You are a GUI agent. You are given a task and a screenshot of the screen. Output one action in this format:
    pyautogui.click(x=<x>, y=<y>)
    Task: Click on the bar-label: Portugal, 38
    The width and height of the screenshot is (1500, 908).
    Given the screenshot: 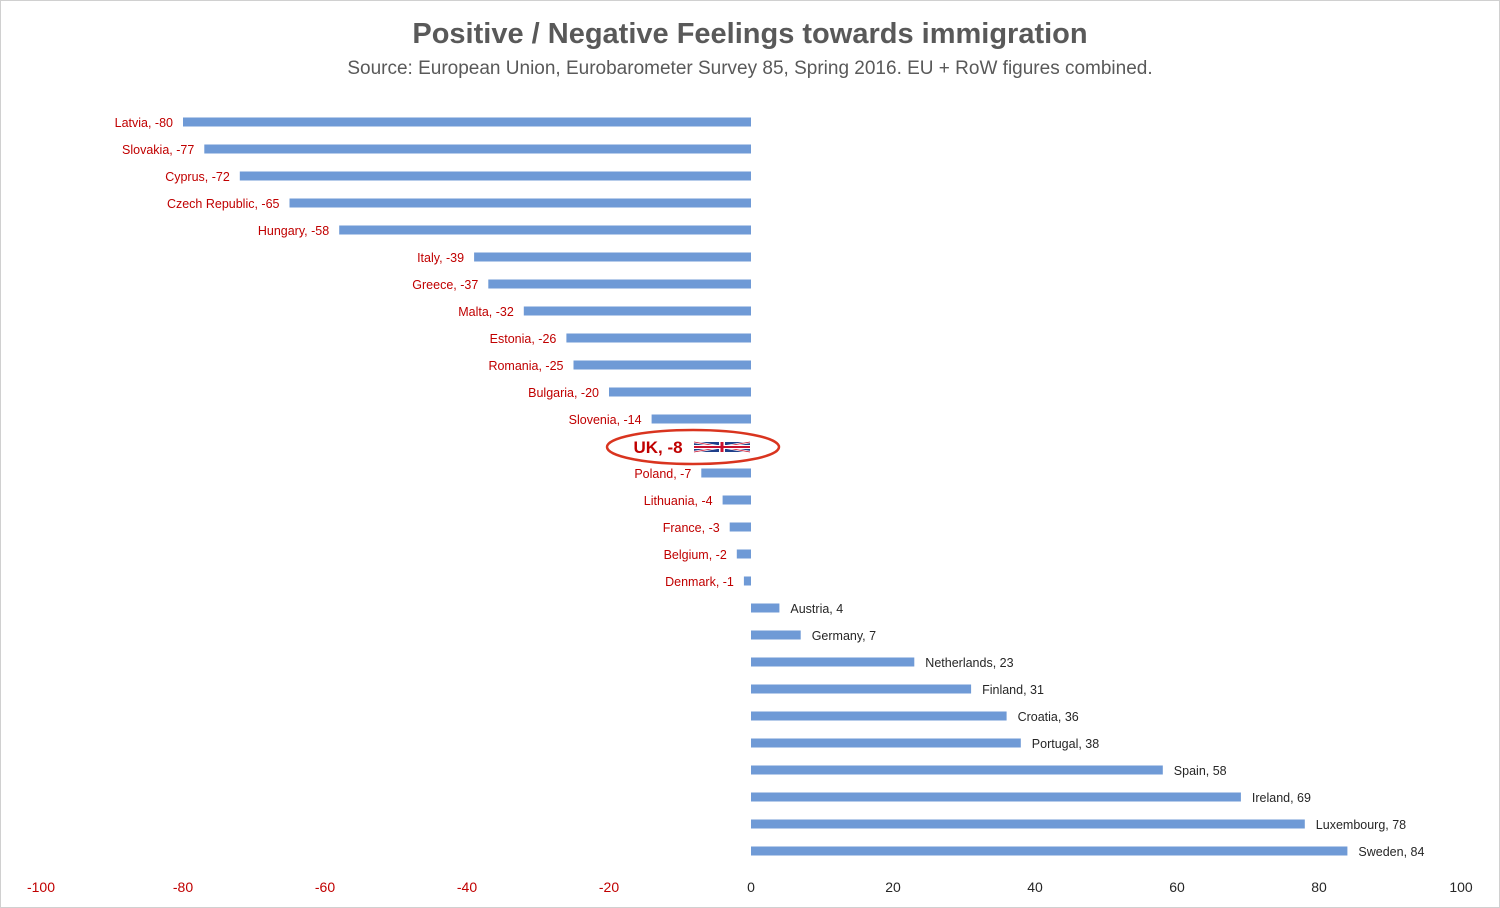 What is the action you would take?
    pyautogui.click(x=1065, y=744)
    